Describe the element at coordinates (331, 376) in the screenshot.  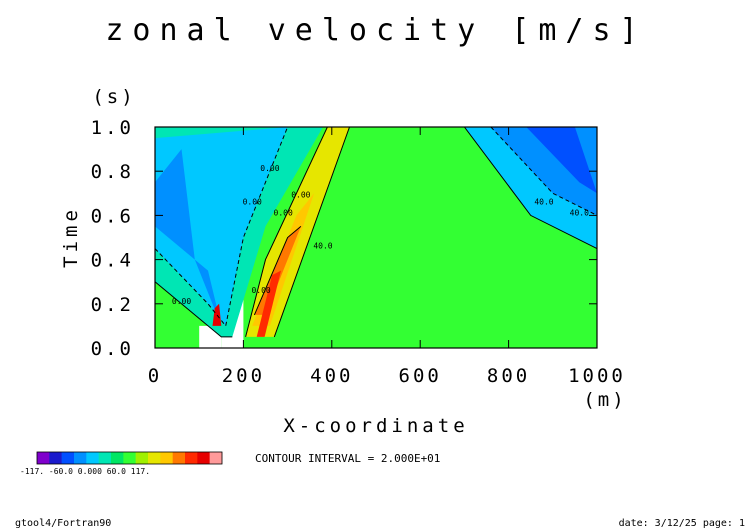
I see `x-tick-label: 400` at that location.